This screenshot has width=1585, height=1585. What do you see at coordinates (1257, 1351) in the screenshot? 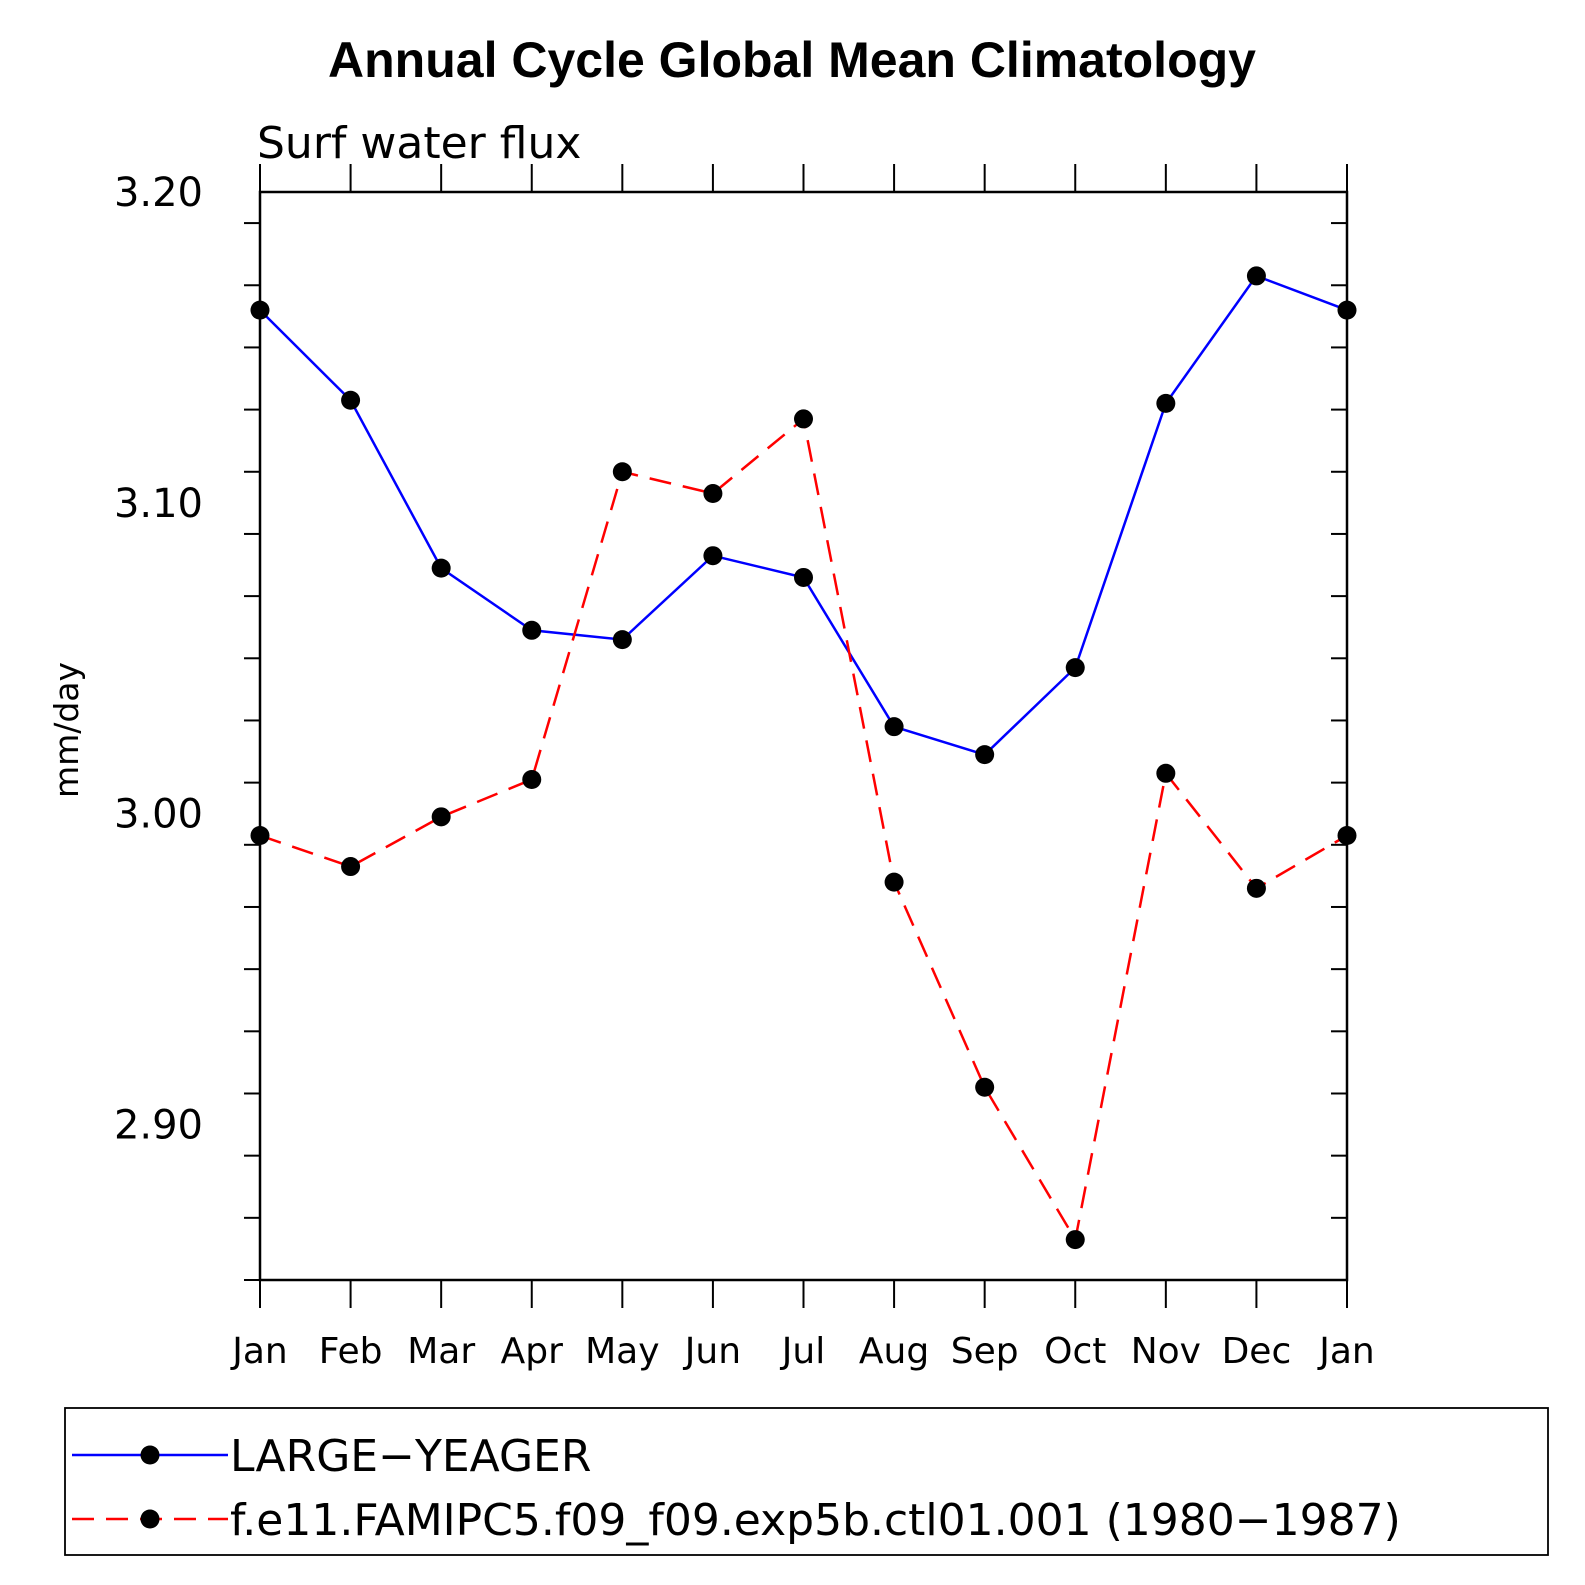
I see `x-tick-label: Dec` at bounding box center [1257, 1351].